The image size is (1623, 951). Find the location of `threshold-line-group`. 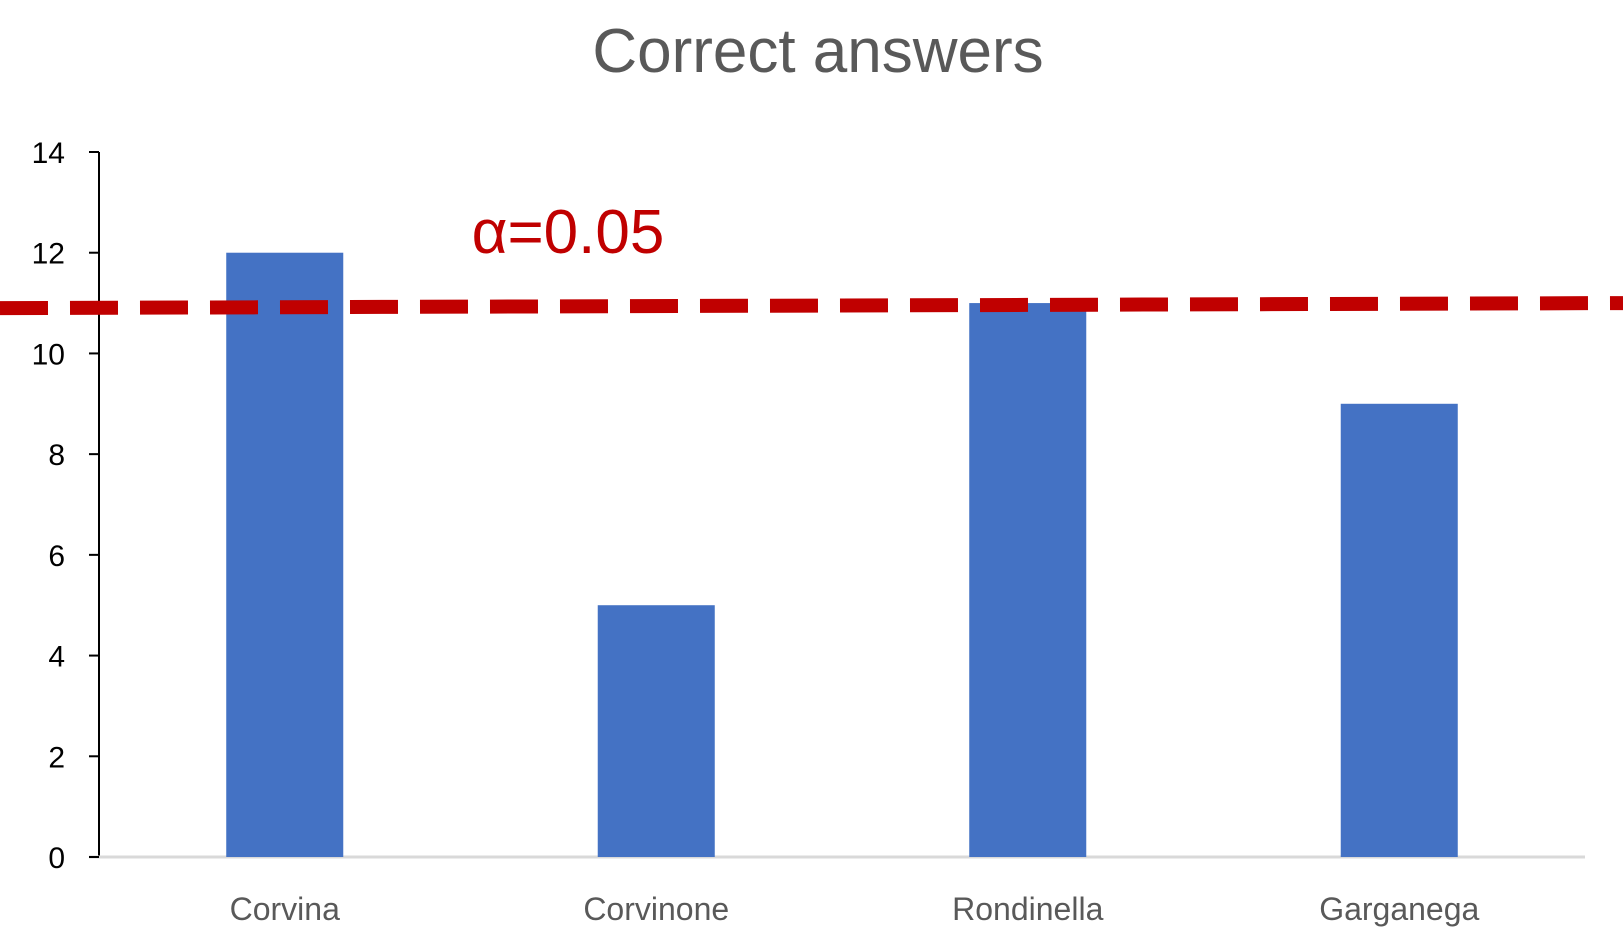

threshold-line-group is located at coordinates (811, 306).